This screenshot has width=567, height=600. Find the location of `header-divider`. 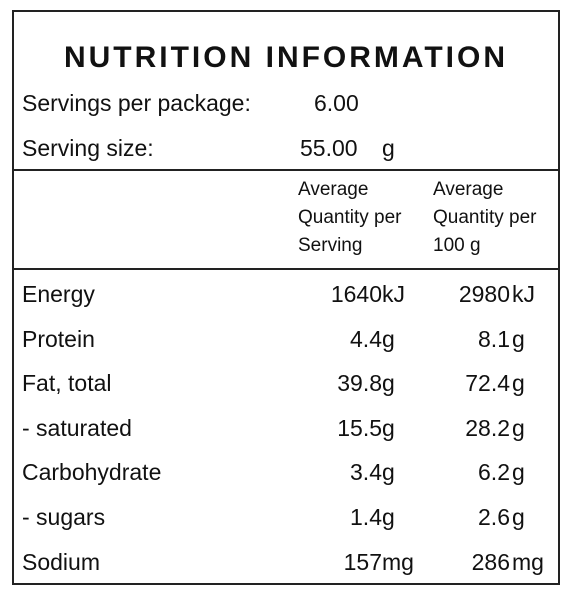

header-divider is located at coordinates (286, 170).